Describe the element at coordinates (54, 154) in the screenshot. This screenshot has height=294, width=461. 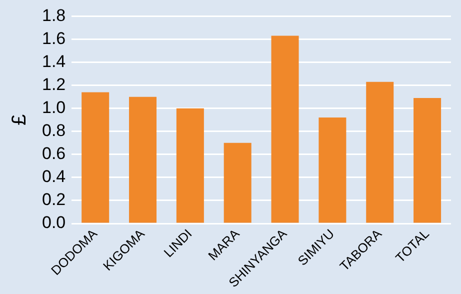
I see `y-tick-label: 0.6` at that location.